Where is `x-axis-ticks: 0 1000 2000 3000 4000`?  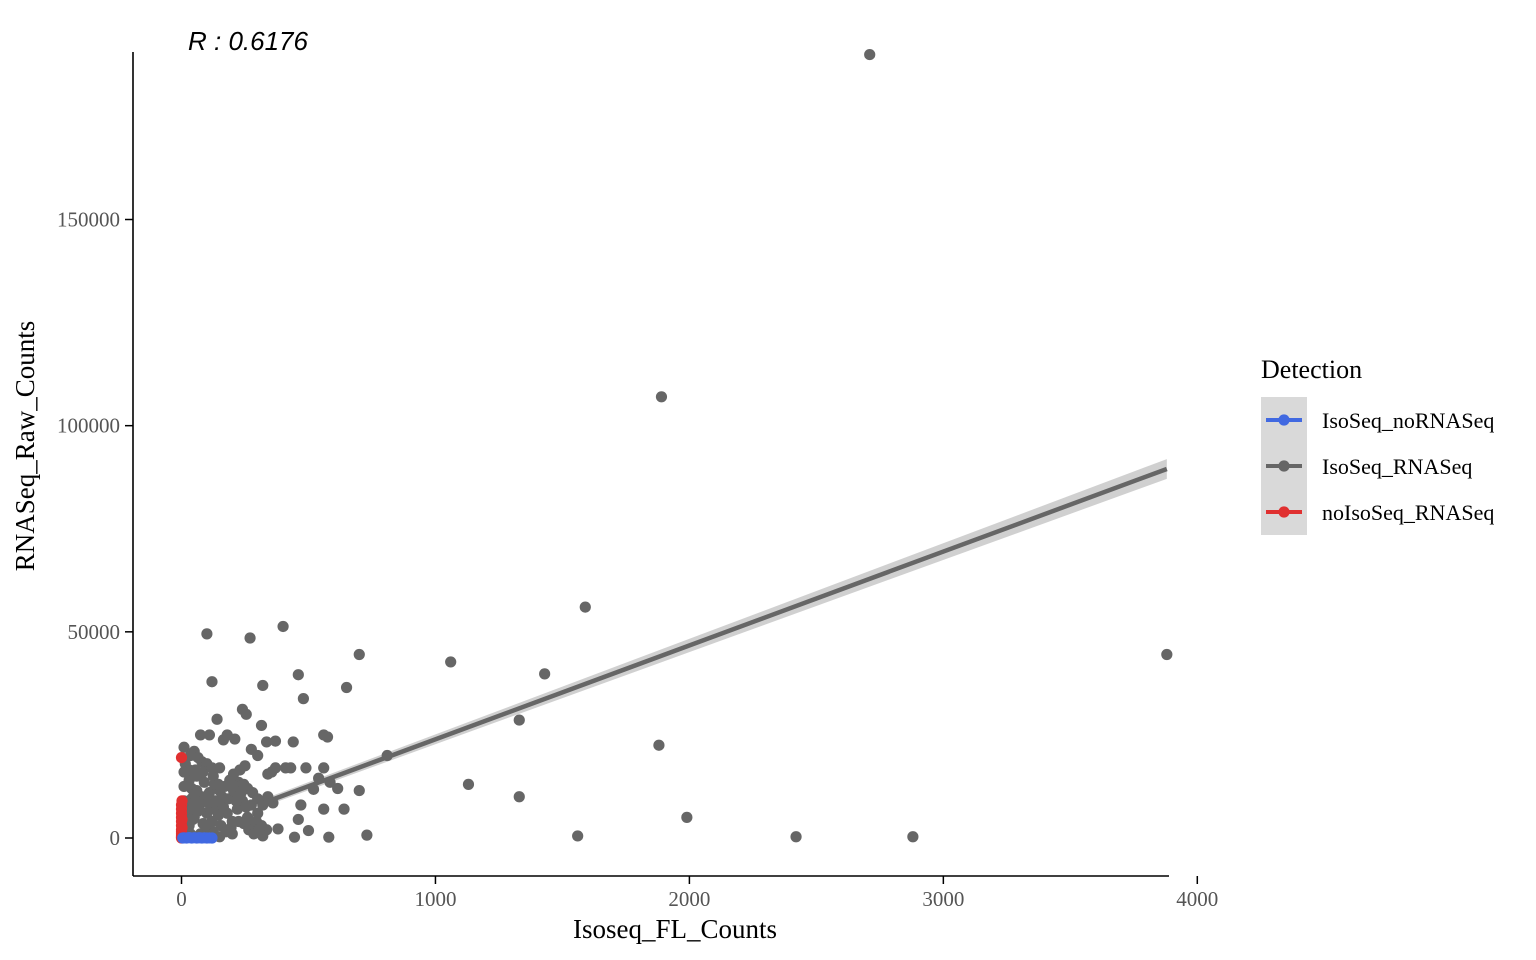
x-axis-ticks: 0 1000 2000 3000 4000 is located at coordinates (697, 893).